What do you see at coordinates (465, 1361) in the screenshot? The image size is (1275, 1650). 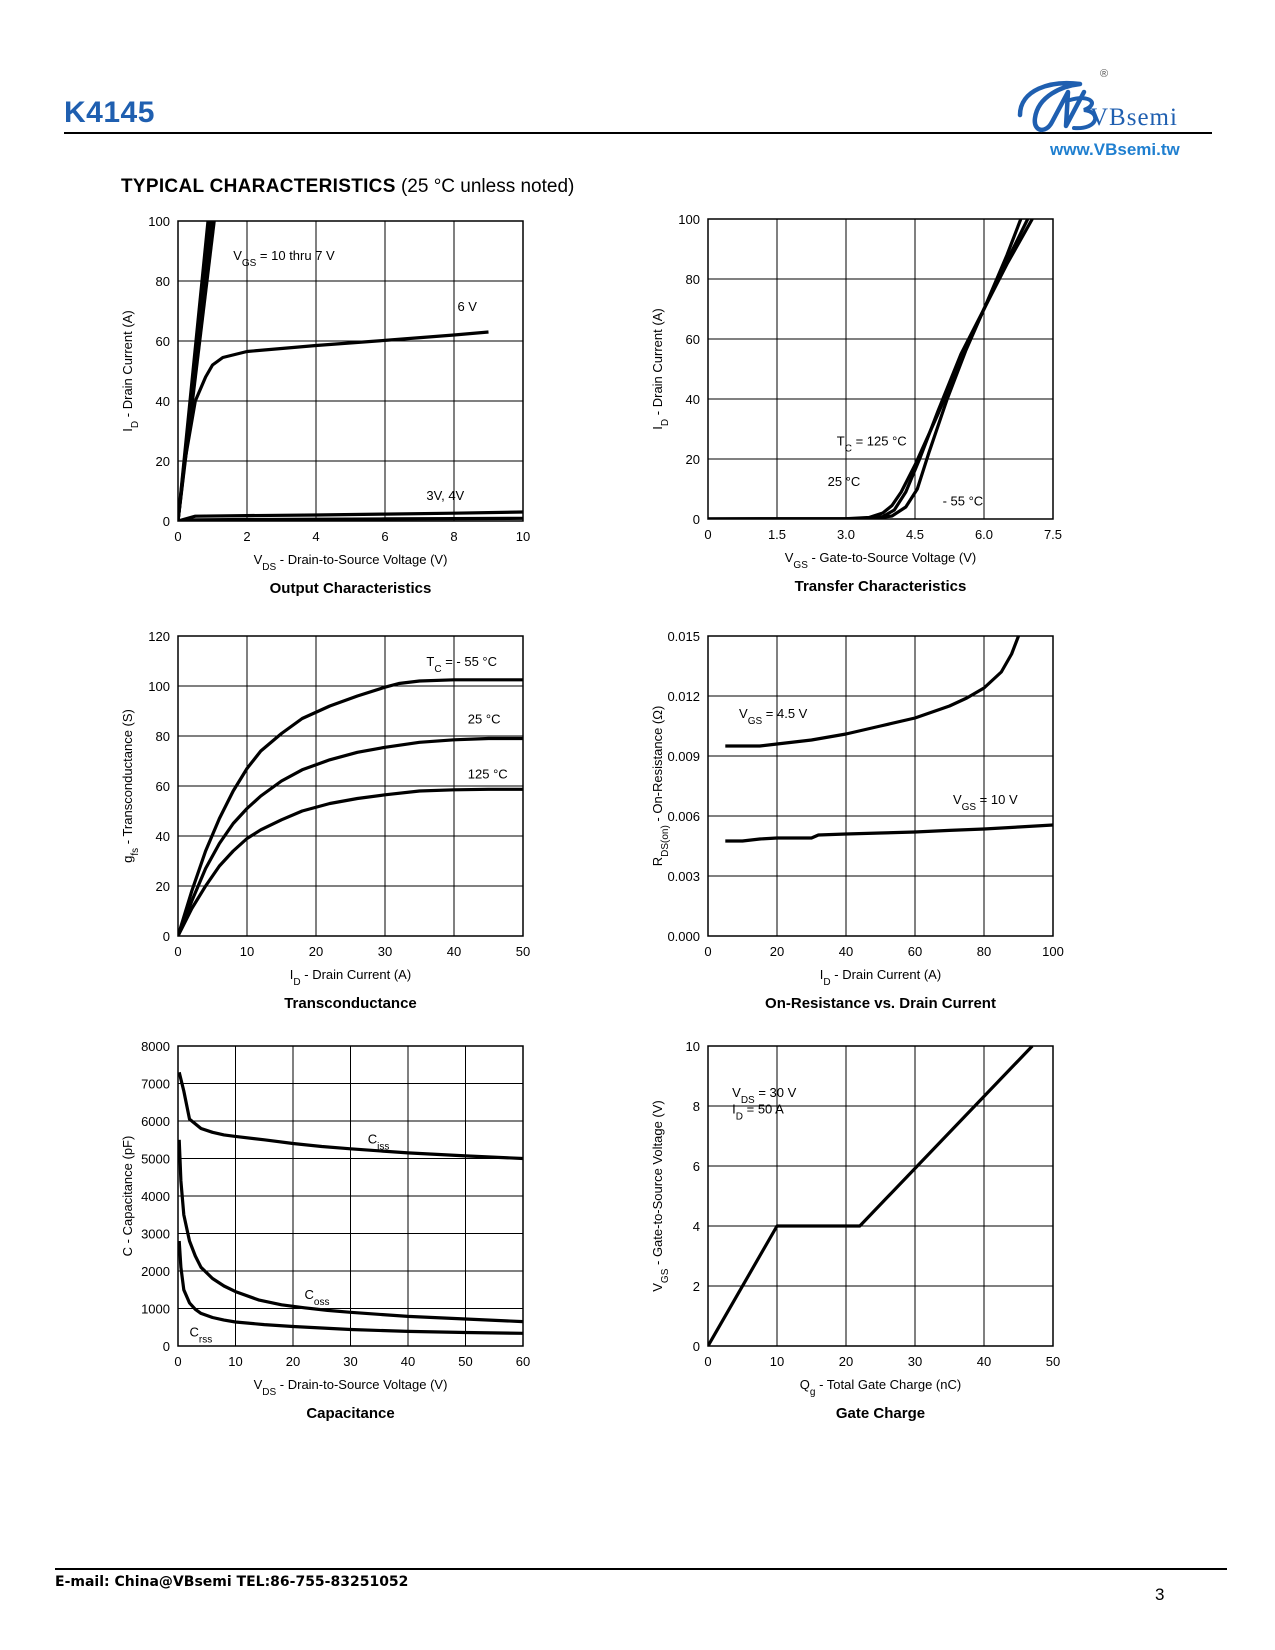 I see `x-tick-label: 50` at bounding box center [465, 1361].